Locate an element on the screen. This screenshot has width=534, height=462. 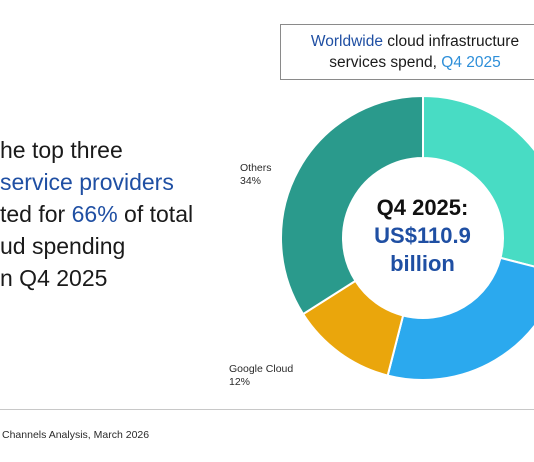
others-label-pct: 34% is located at coordinates (251, 181).